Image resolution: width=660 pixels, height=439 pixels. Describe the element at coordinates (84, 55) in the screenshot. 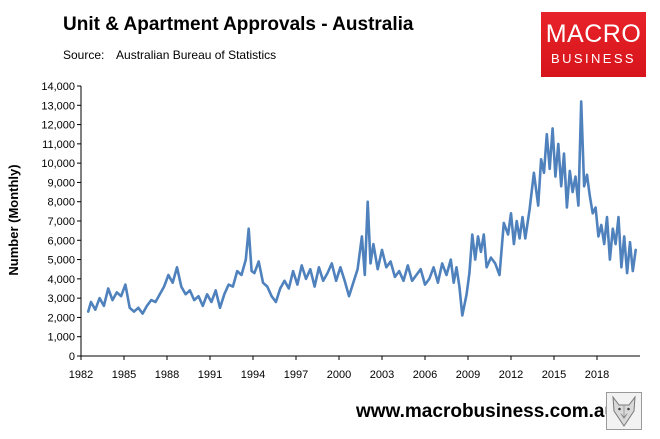

I see `source-label: Source:` at that location.